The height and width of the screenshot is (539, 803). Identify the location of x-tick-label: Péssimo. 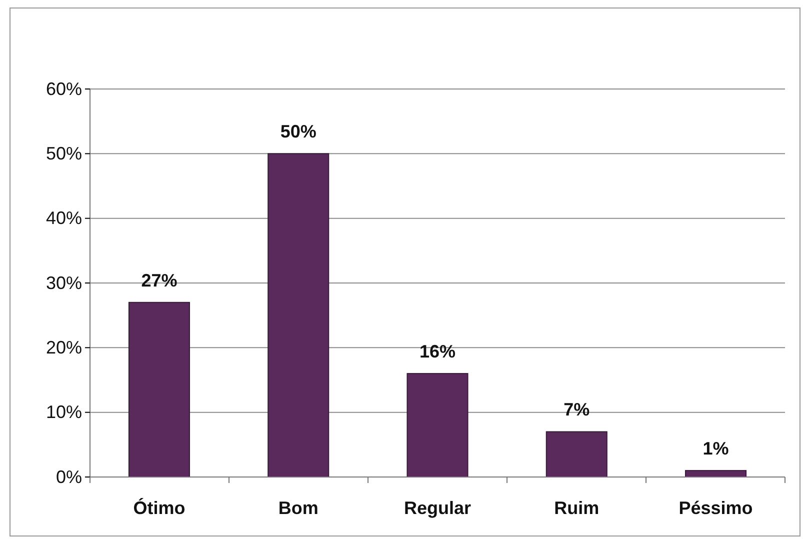
(715, 508).